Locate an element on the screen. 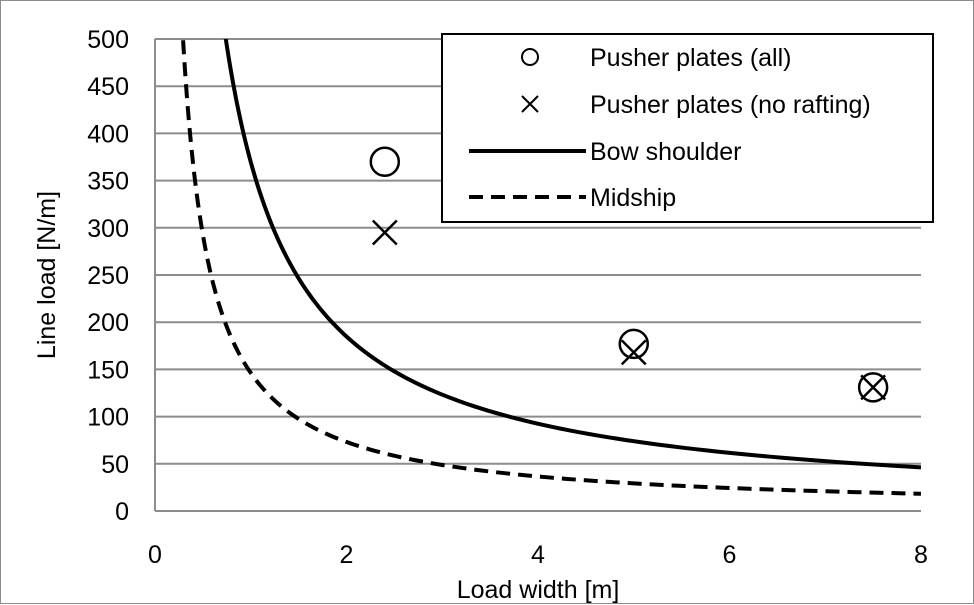 The height and width of the screenshot is (605, 974). y-tick-label: 350 is located at coordinates (108, 182).